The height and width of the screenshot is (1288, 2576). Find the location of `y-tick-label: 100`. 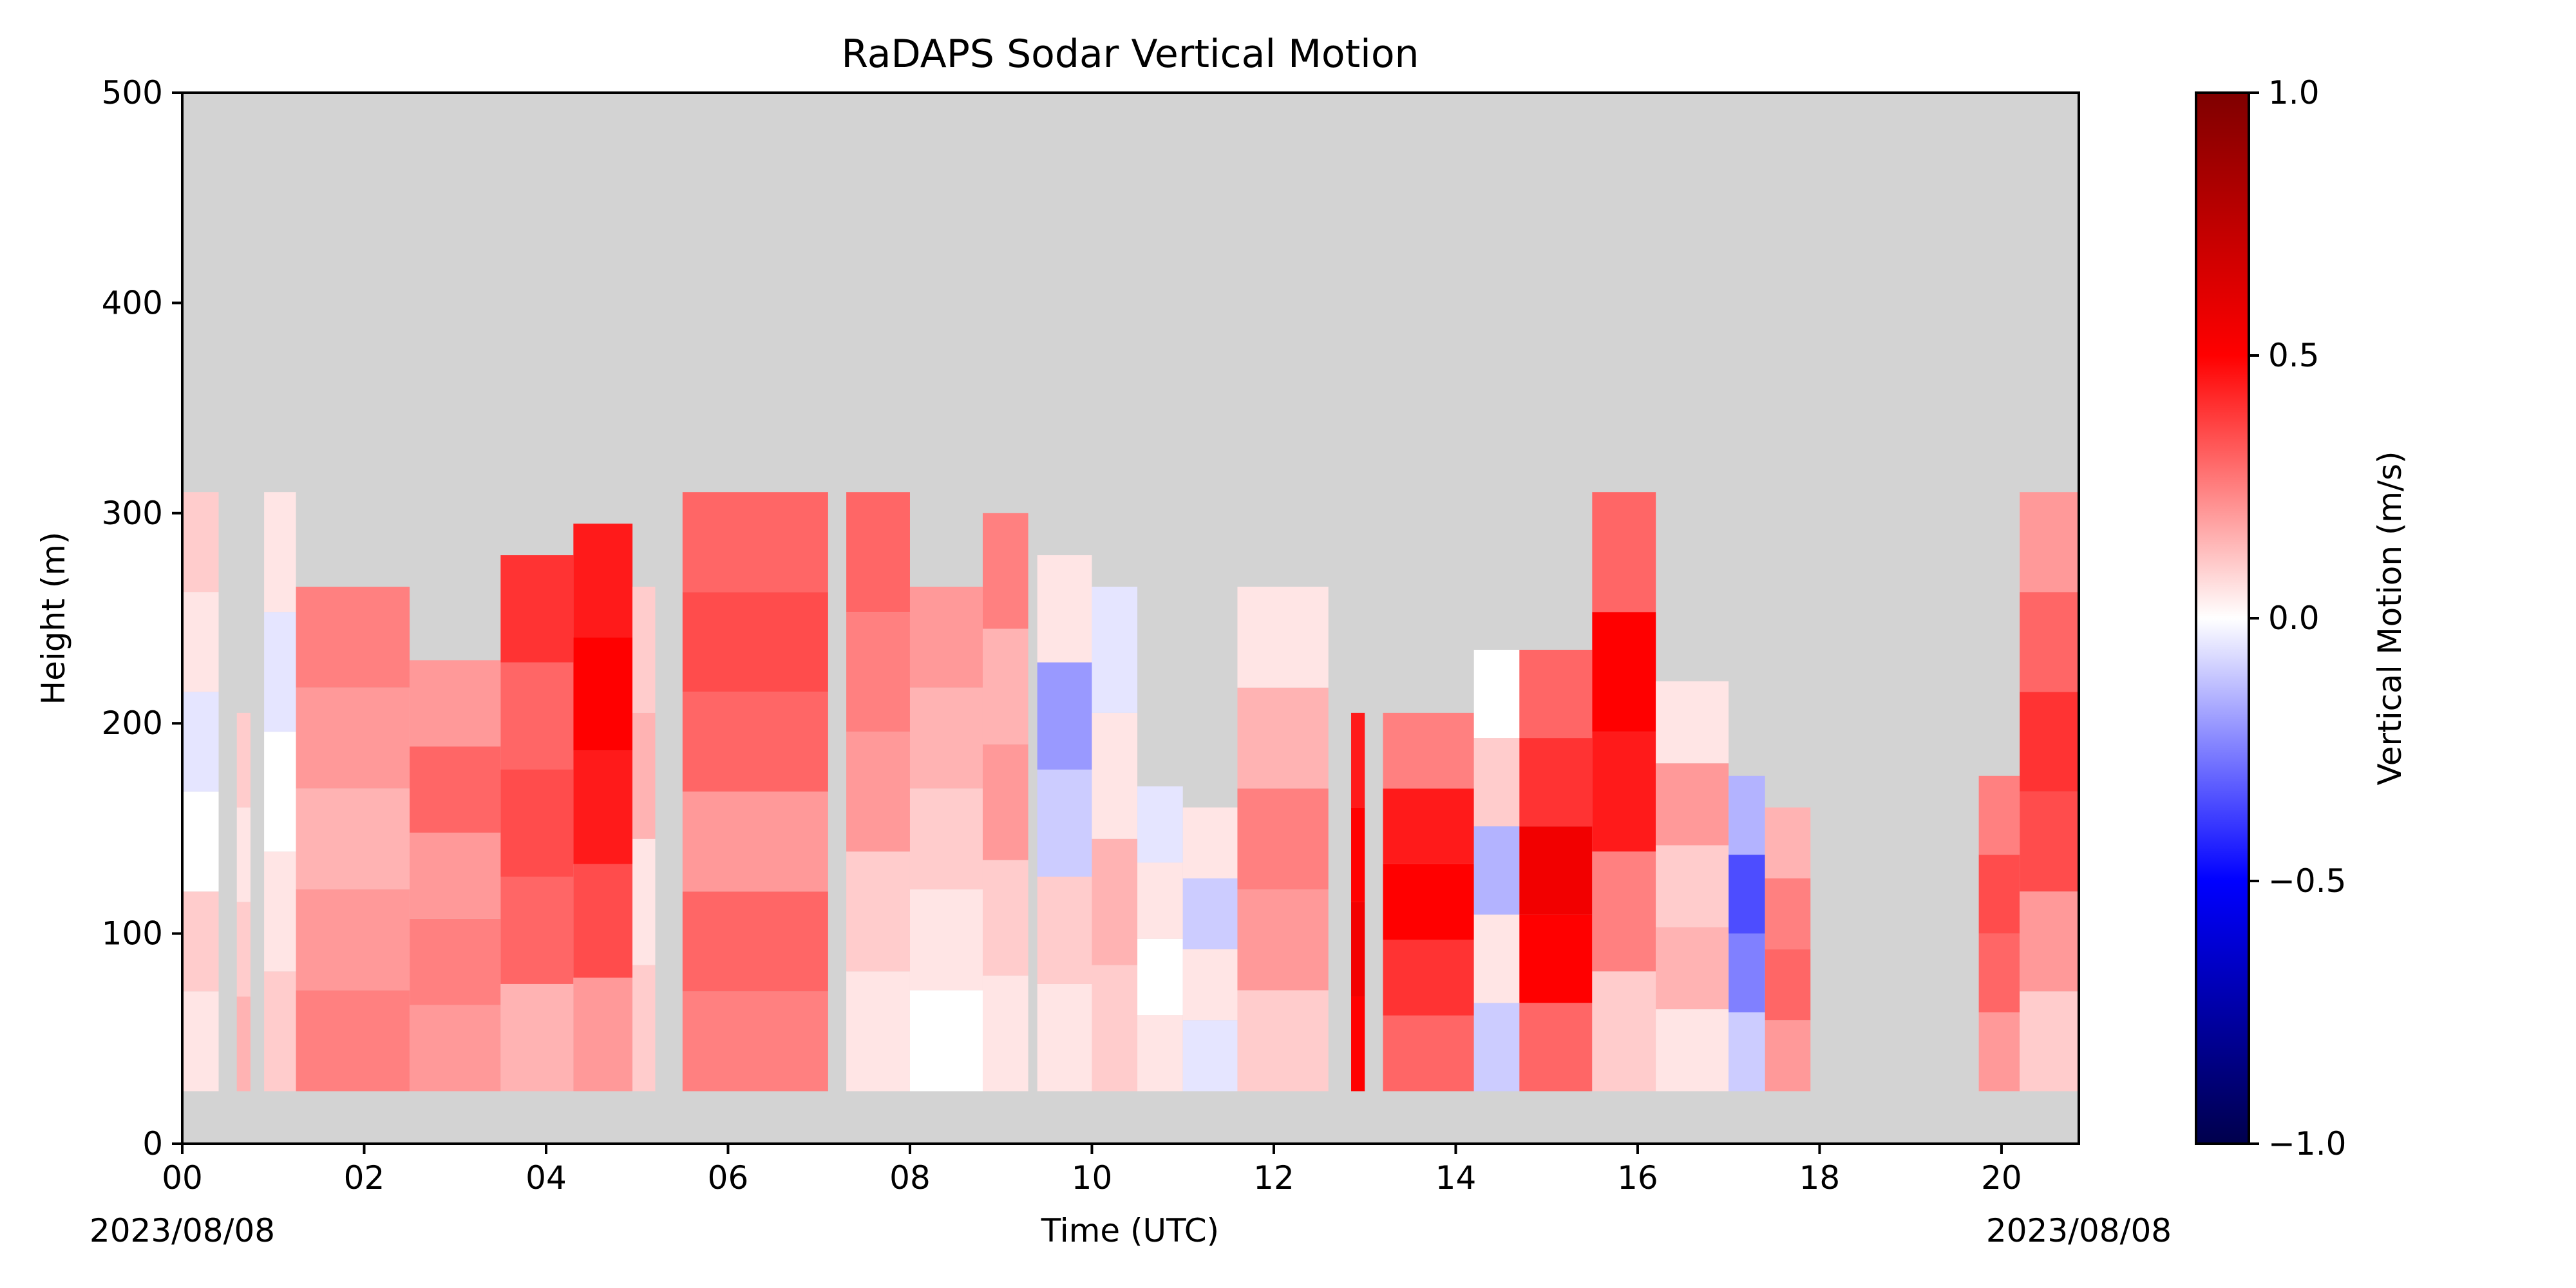

y-tick-label: 100 is located at coordinates (132, 934).